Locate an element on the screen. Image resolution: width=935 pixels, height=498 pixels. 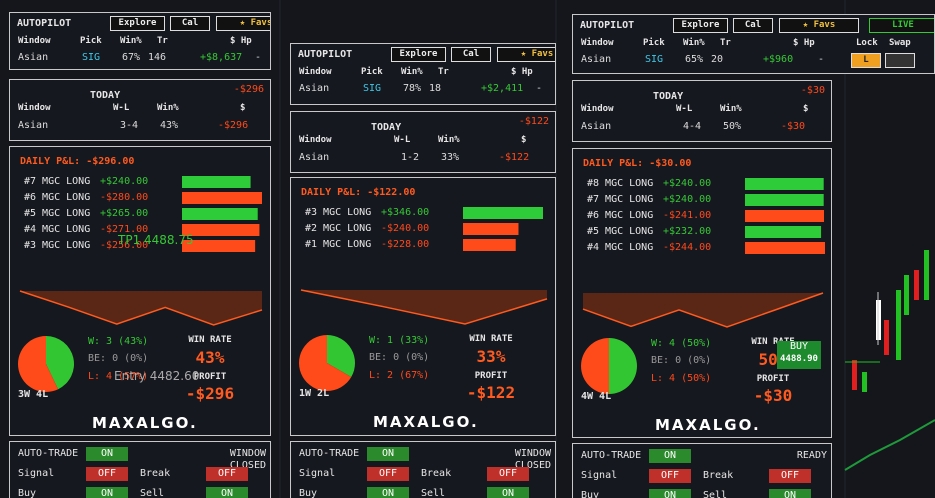
losses-stat: L: 2 (67%) is located at coordinates (399, 375).